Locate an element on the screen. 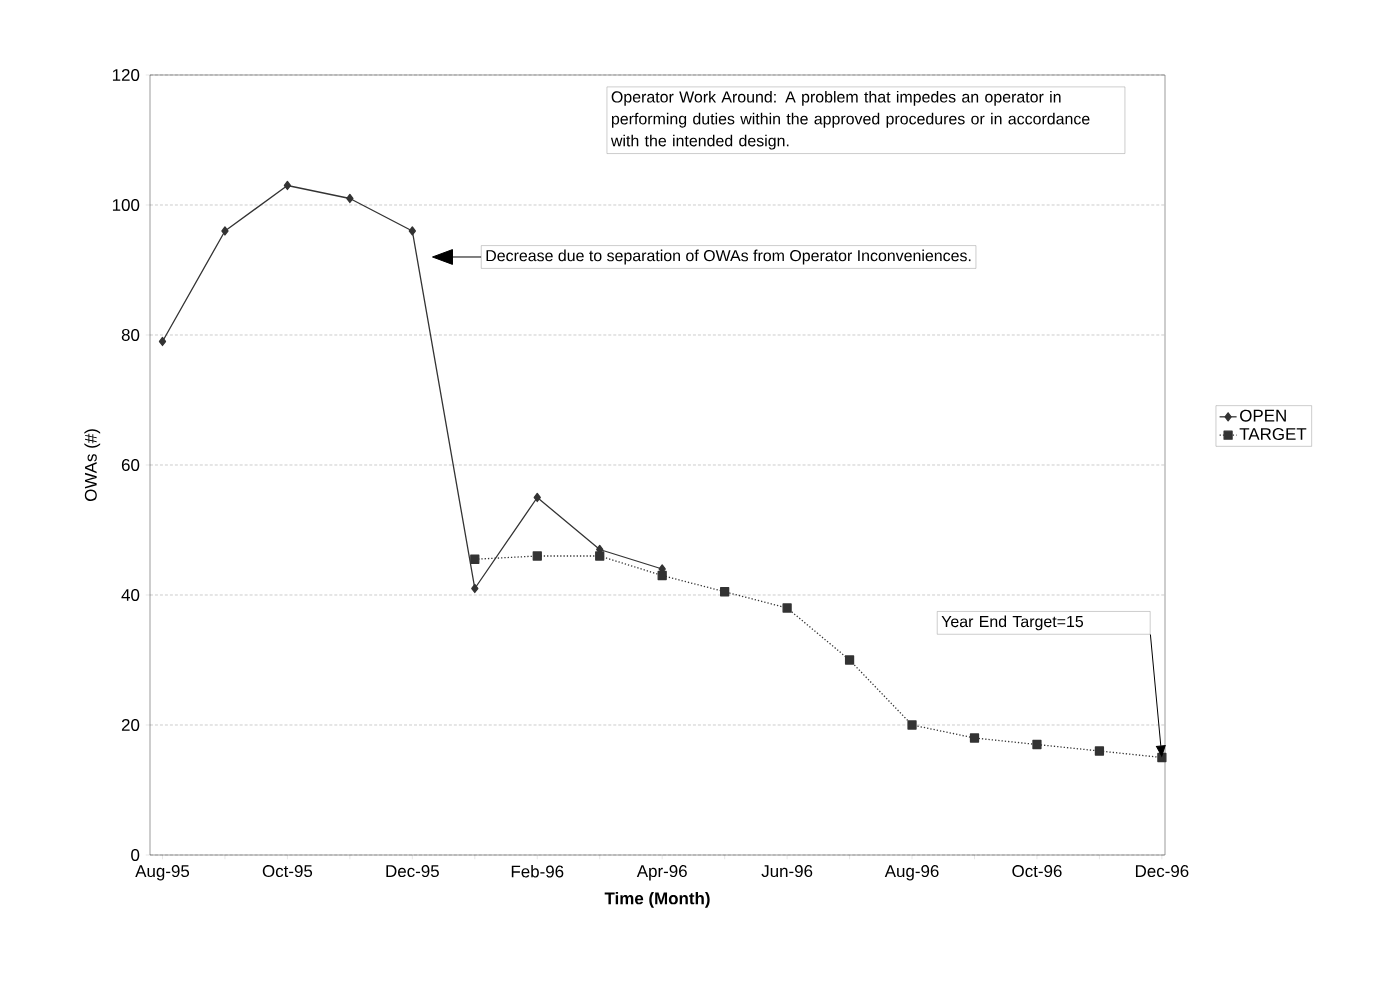 This screenshot has width=1400, height=981. x-tick-label: Dec-96 is located at coordinates (1162, 871).